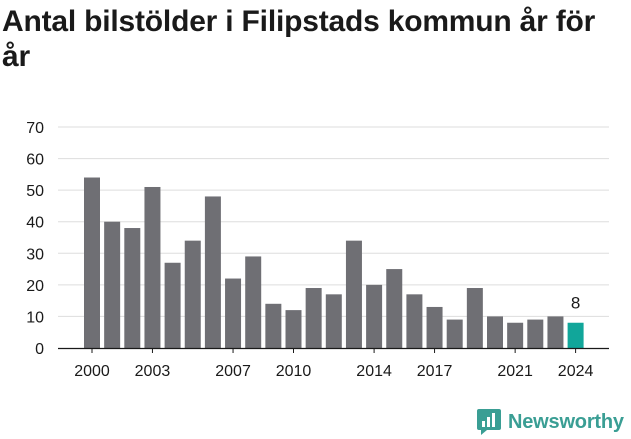 This screenshot has height=439, width=631. Describe the element at coordinates (92, 371) in the screenshot. I see `x-tick-label: 2000` at that location.